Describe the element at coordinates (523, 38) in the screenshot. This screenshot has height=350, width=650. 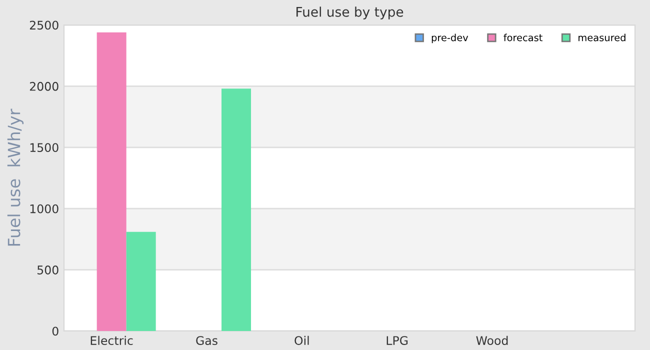
I see `legend-label: forecast` at that location.